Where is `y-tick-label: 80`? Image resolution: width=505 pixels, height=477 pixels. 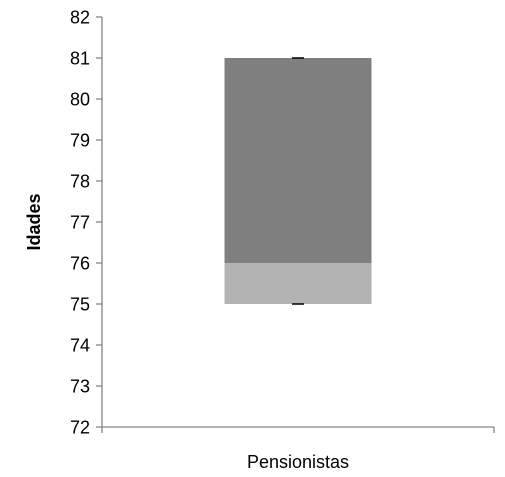
y-tick-label: 80 is located at coordinates (80, 100).